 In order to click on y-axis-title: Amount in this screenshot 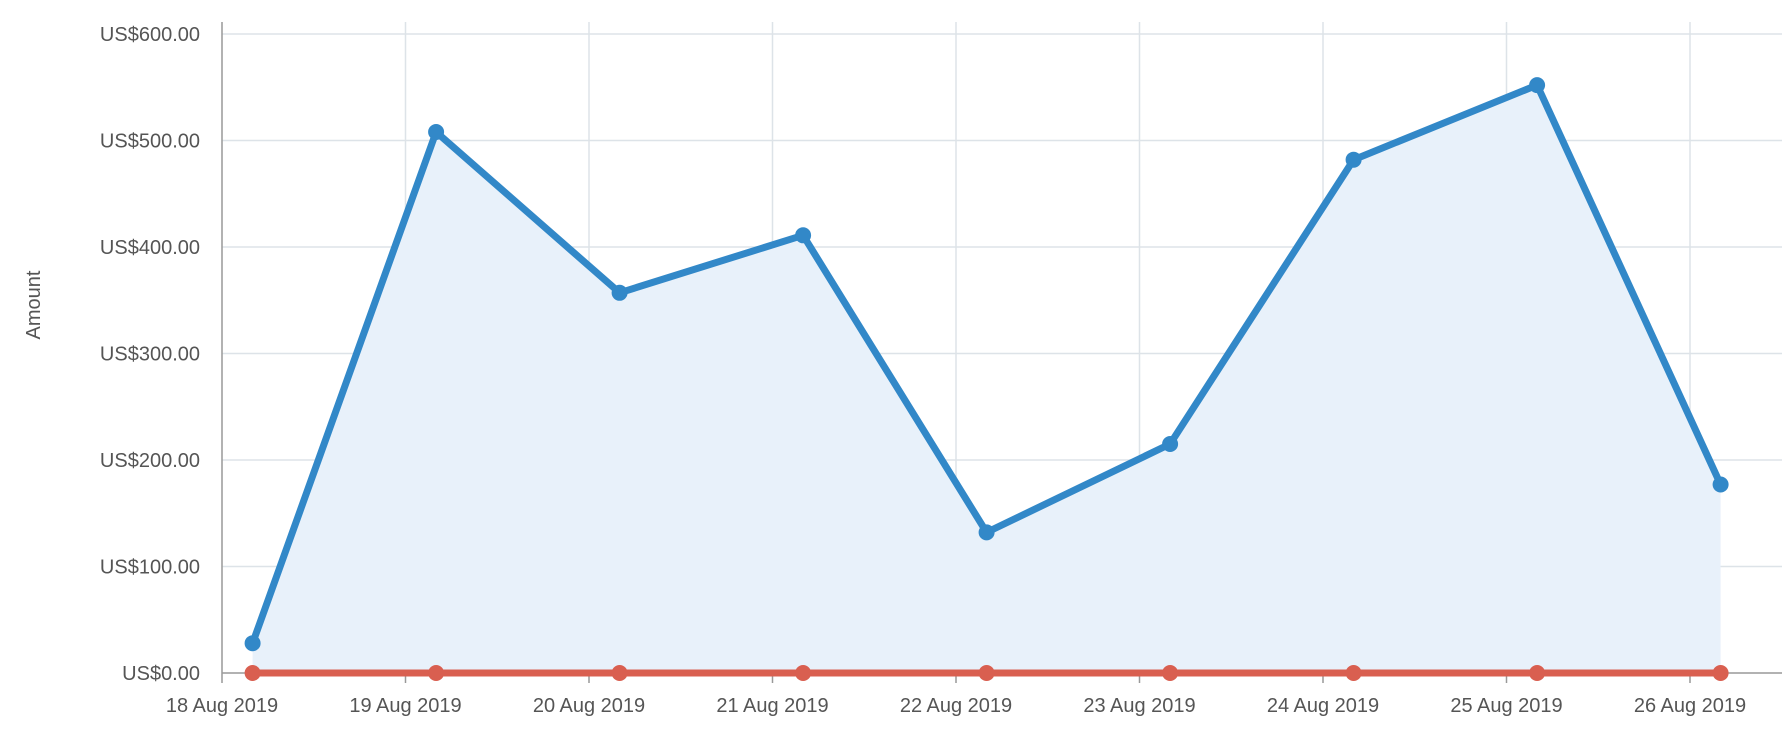, I will do `click(34, 304)`.